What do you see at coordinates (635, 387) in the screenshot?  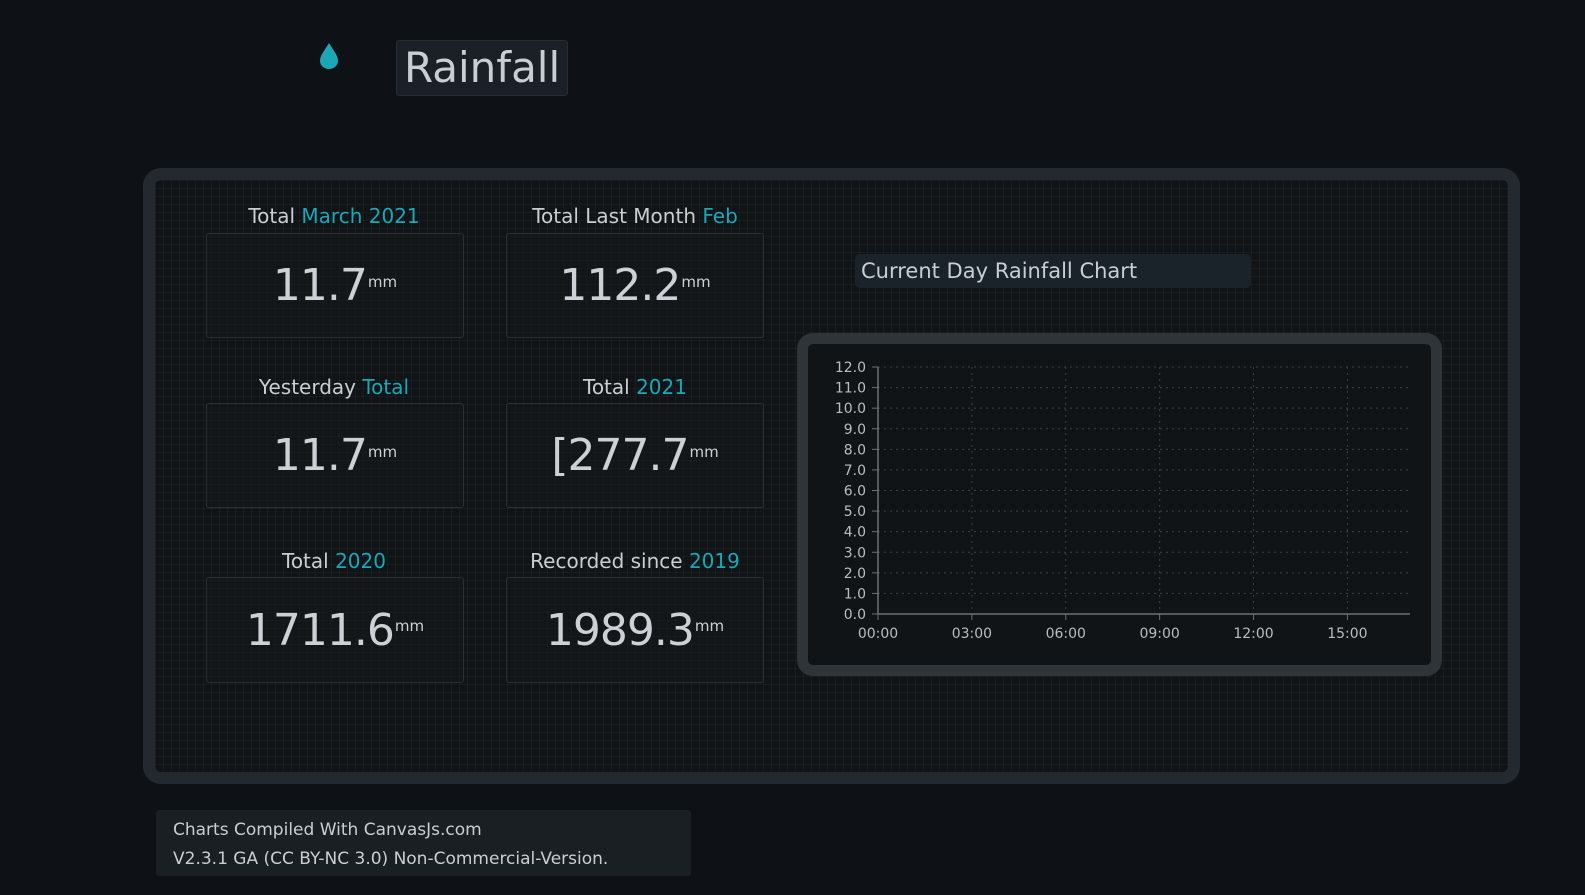 I see `stat-label-year: Total 2021` at bounding box center [635, 387].